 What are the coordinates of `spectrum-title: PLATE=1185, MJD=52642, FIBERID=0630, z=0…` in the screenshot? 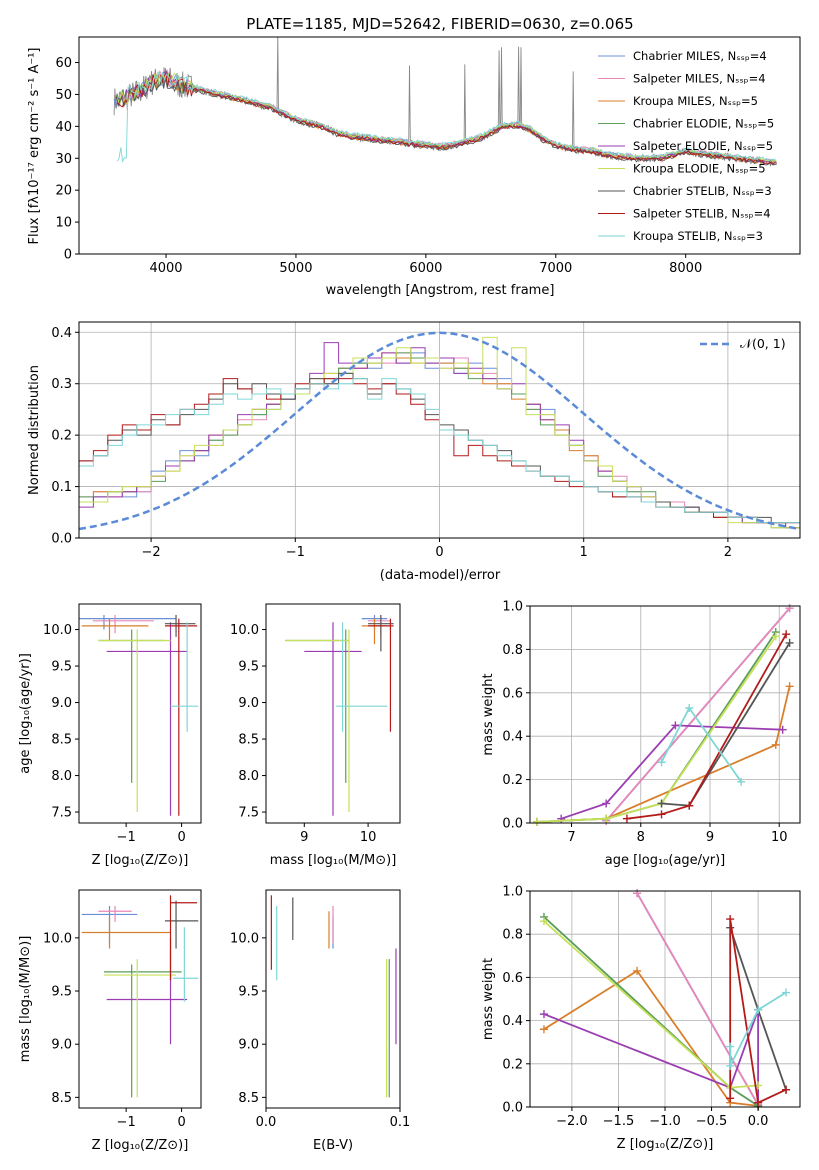 It's located at (439, 24).